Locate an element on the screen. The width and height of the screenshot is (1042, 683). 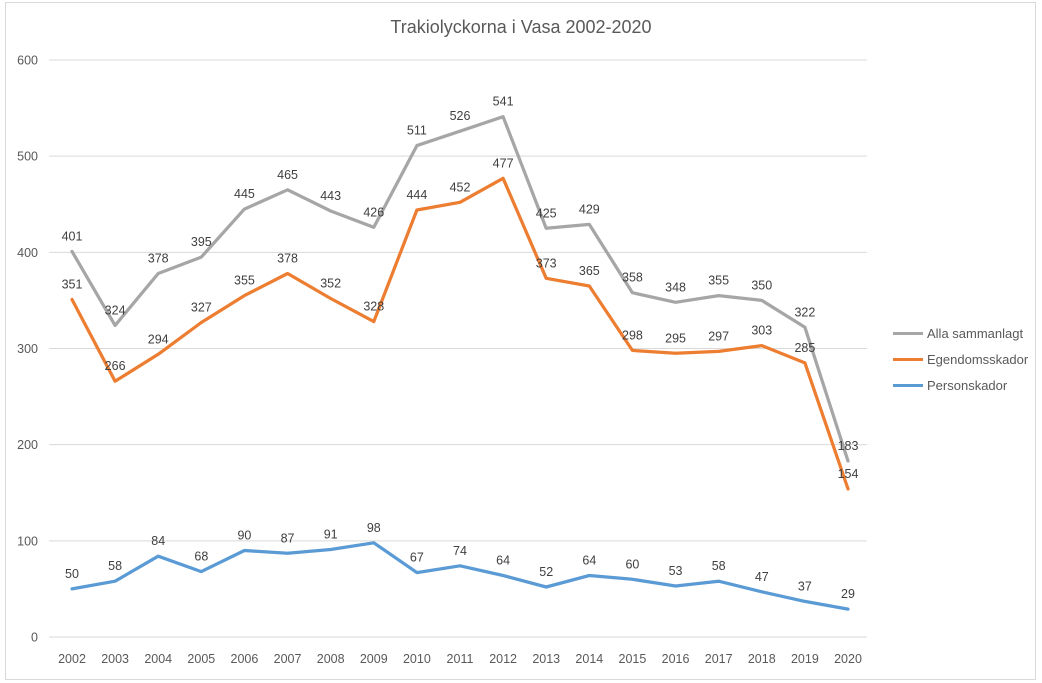
data-label-alla-sammanlagt: 355 is located at coordinates (718, 281).